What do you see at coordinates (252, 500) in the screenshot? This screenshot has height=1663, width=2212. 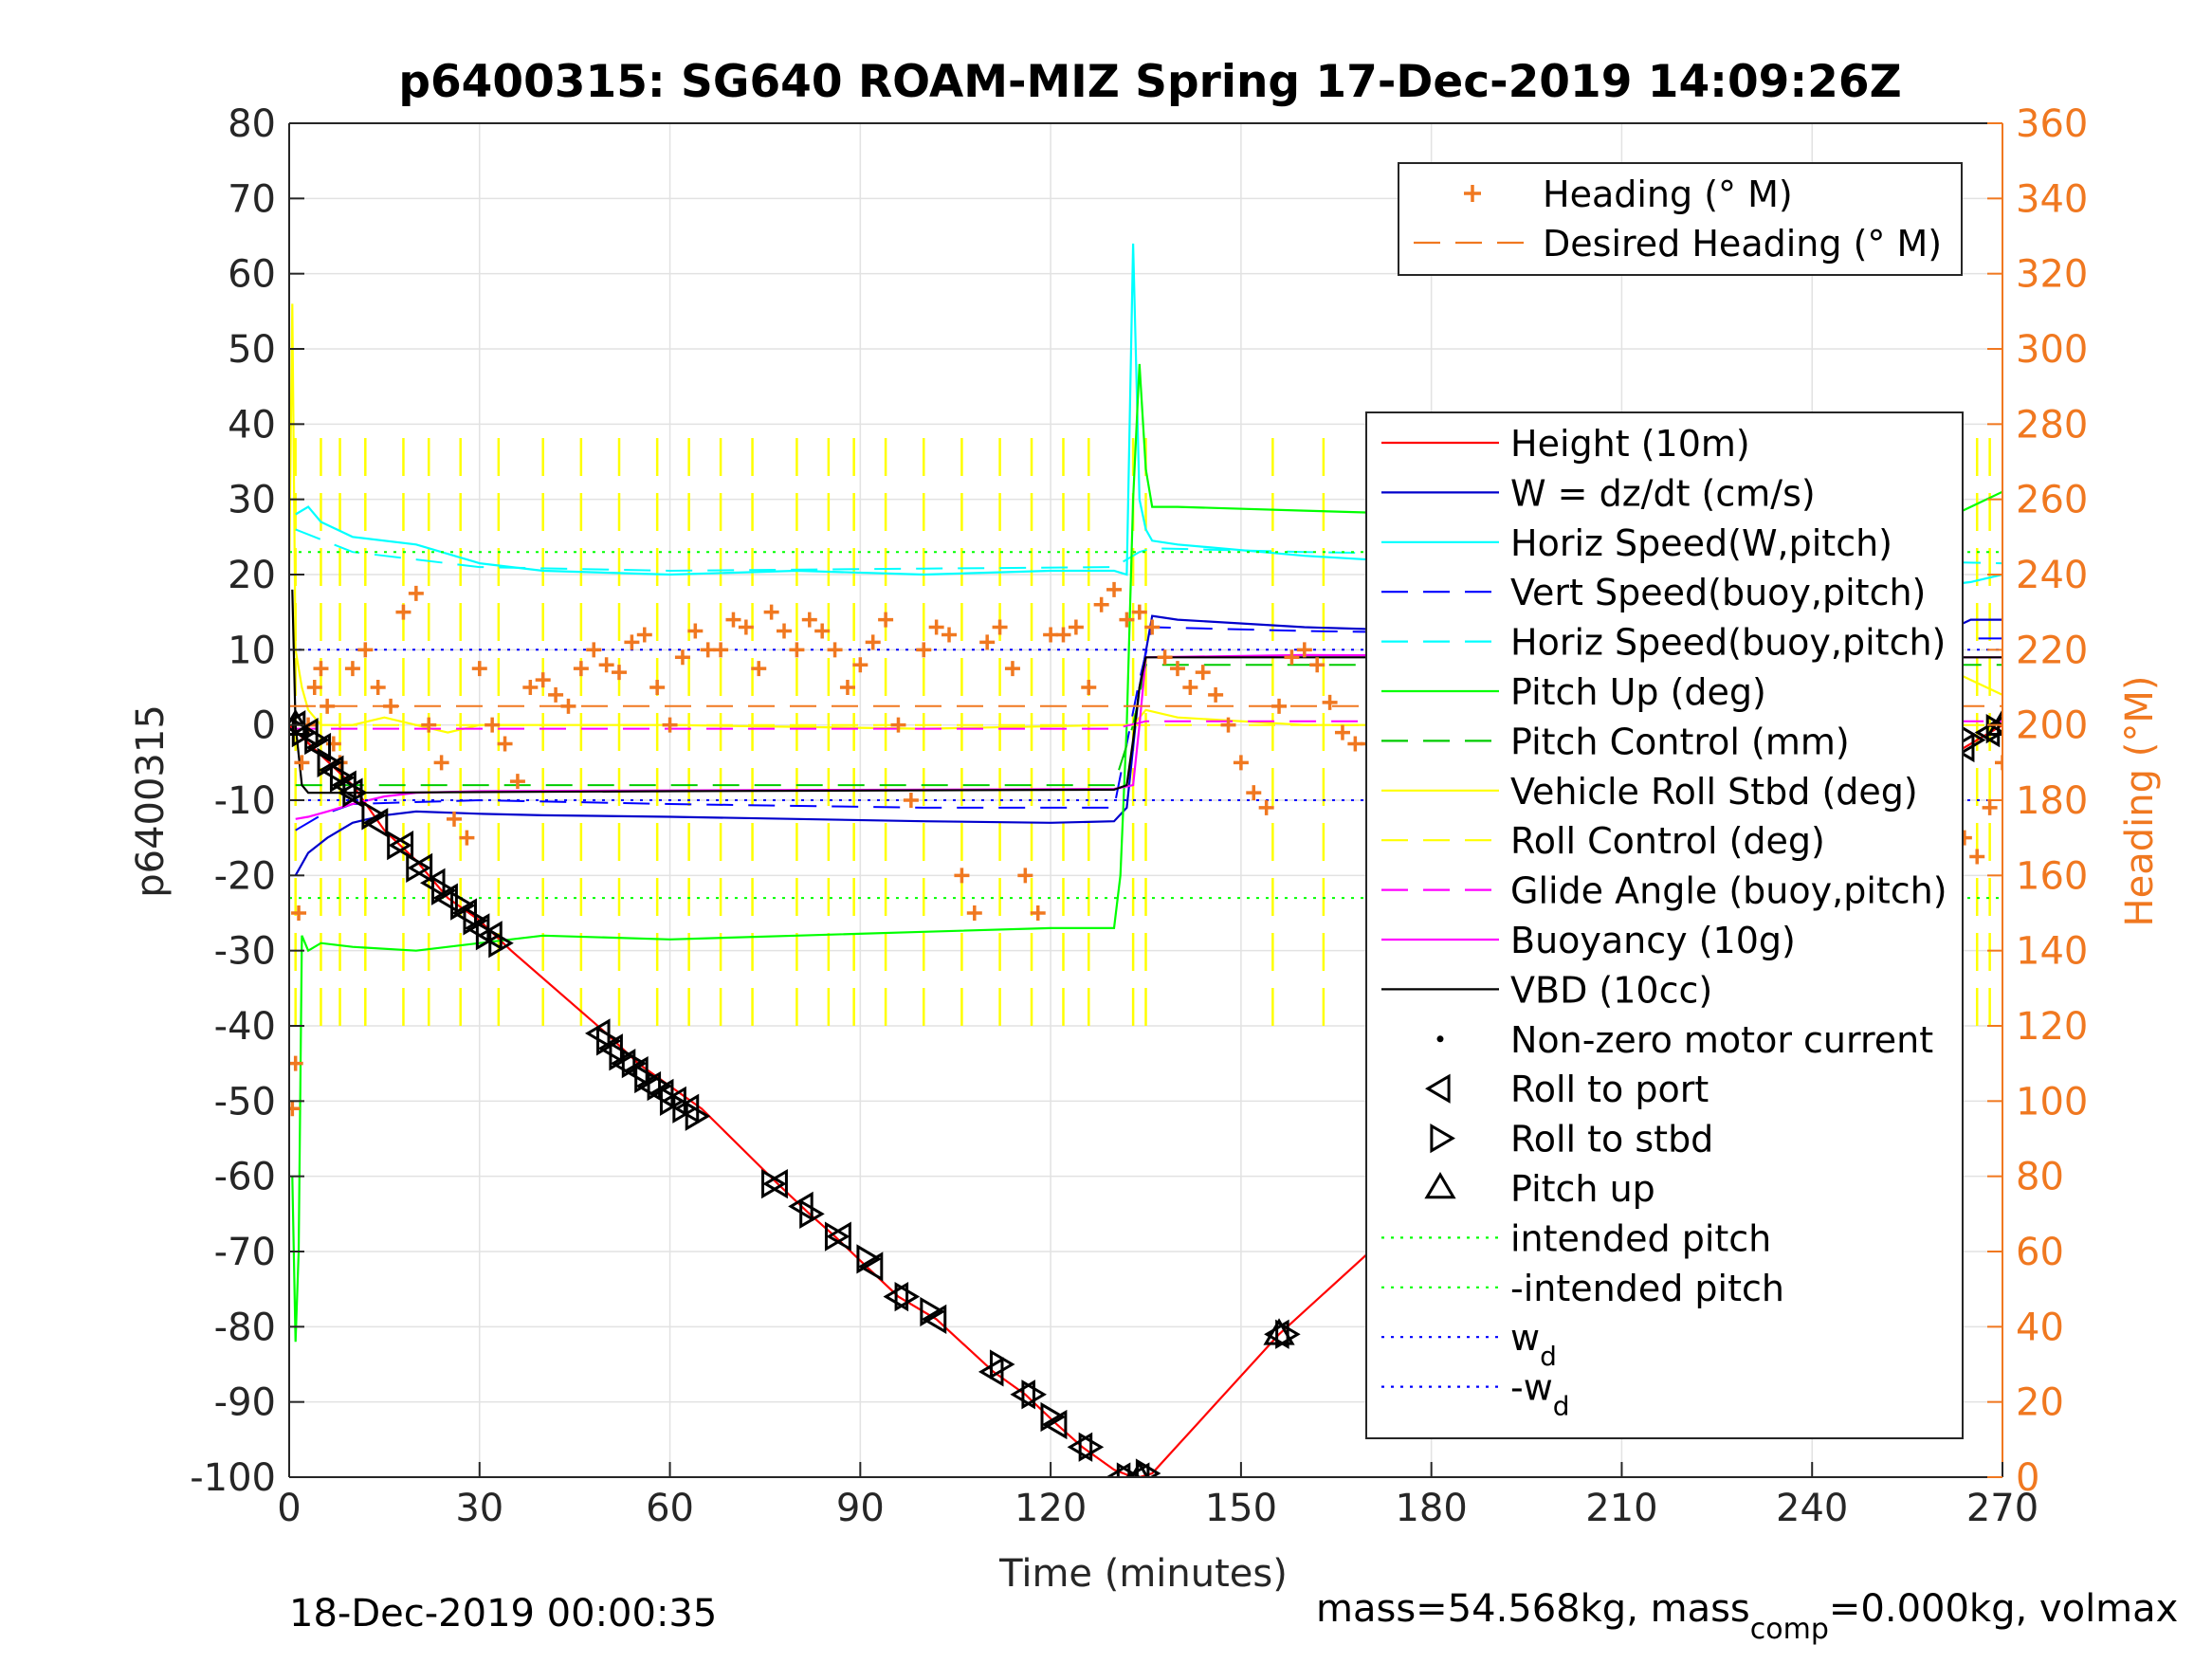 I see `y-tick-label-left: 30` at bounding box center [252, 500].